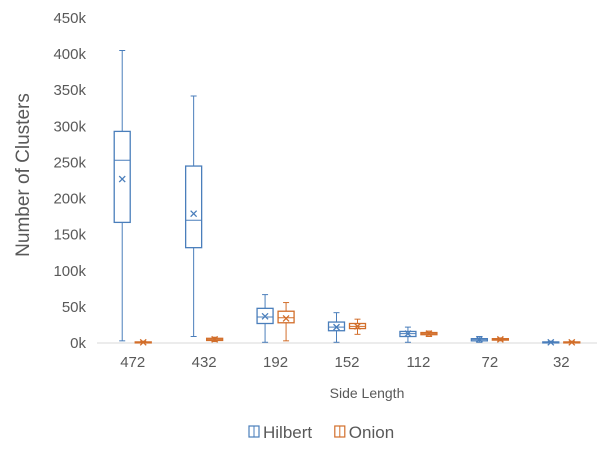  What do you see at coordinates (204, 362) in the screenshot?
I see `x-tick-label: 432` at bounding box center [204, 362].